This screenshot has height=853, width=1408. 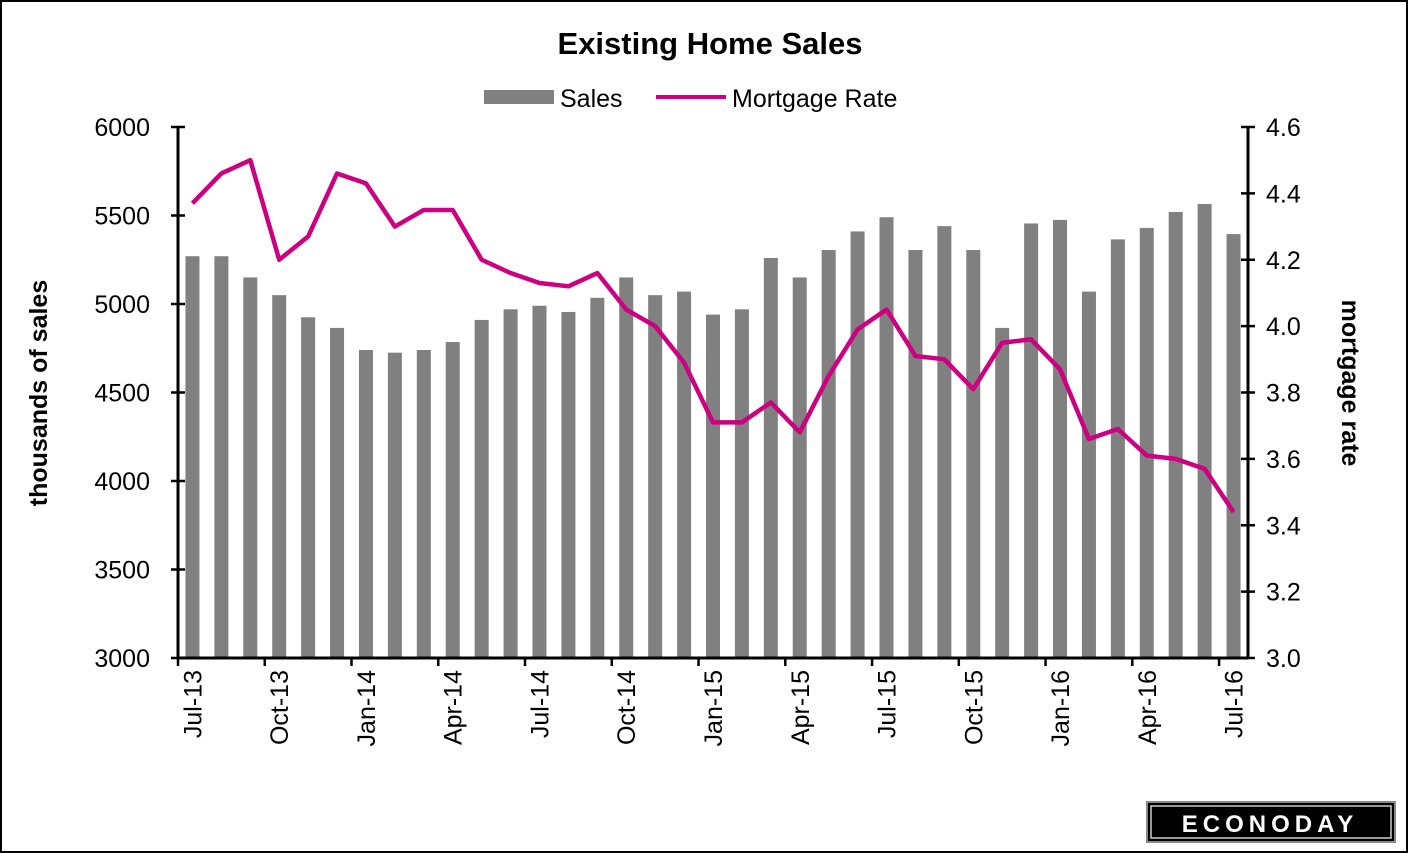 What do you see at coordinates (1350, 383) in the screenshot?
I see `y2-axis-label: mortgage rate` at bounding box center [1350, 383].